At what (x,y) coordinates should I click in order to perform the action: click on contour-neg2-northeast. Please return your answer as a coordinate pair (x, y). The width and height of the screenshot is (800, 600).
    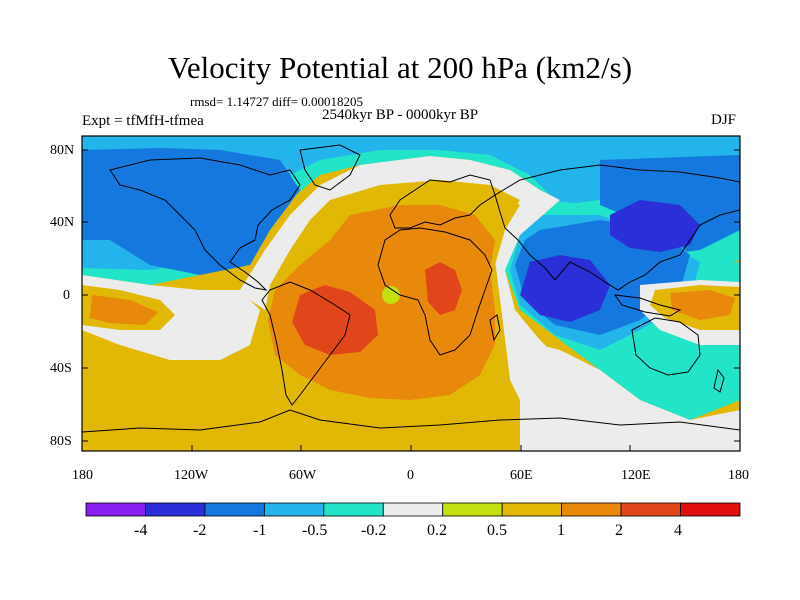
    Looking at the image, I should click on (655, 226).